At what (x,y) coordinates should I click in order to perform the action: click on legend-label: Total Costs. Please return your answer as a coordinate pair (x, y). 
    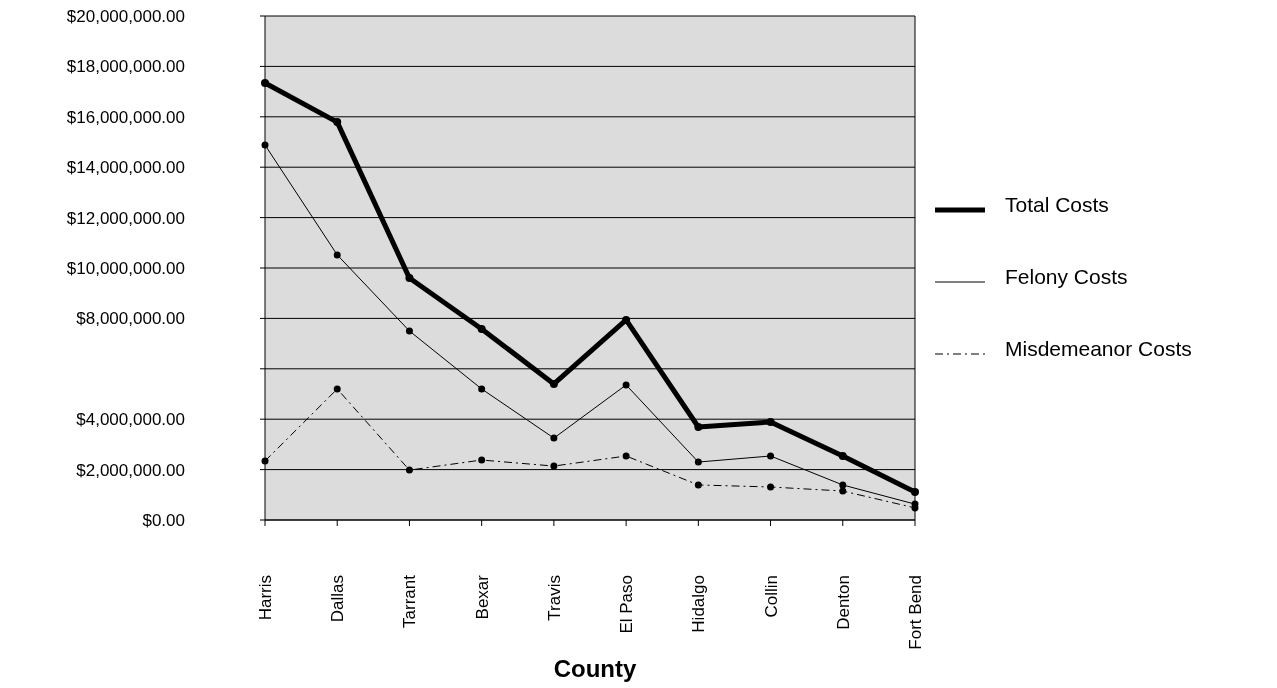
    Looking at the image, I should click on (1057, 205).